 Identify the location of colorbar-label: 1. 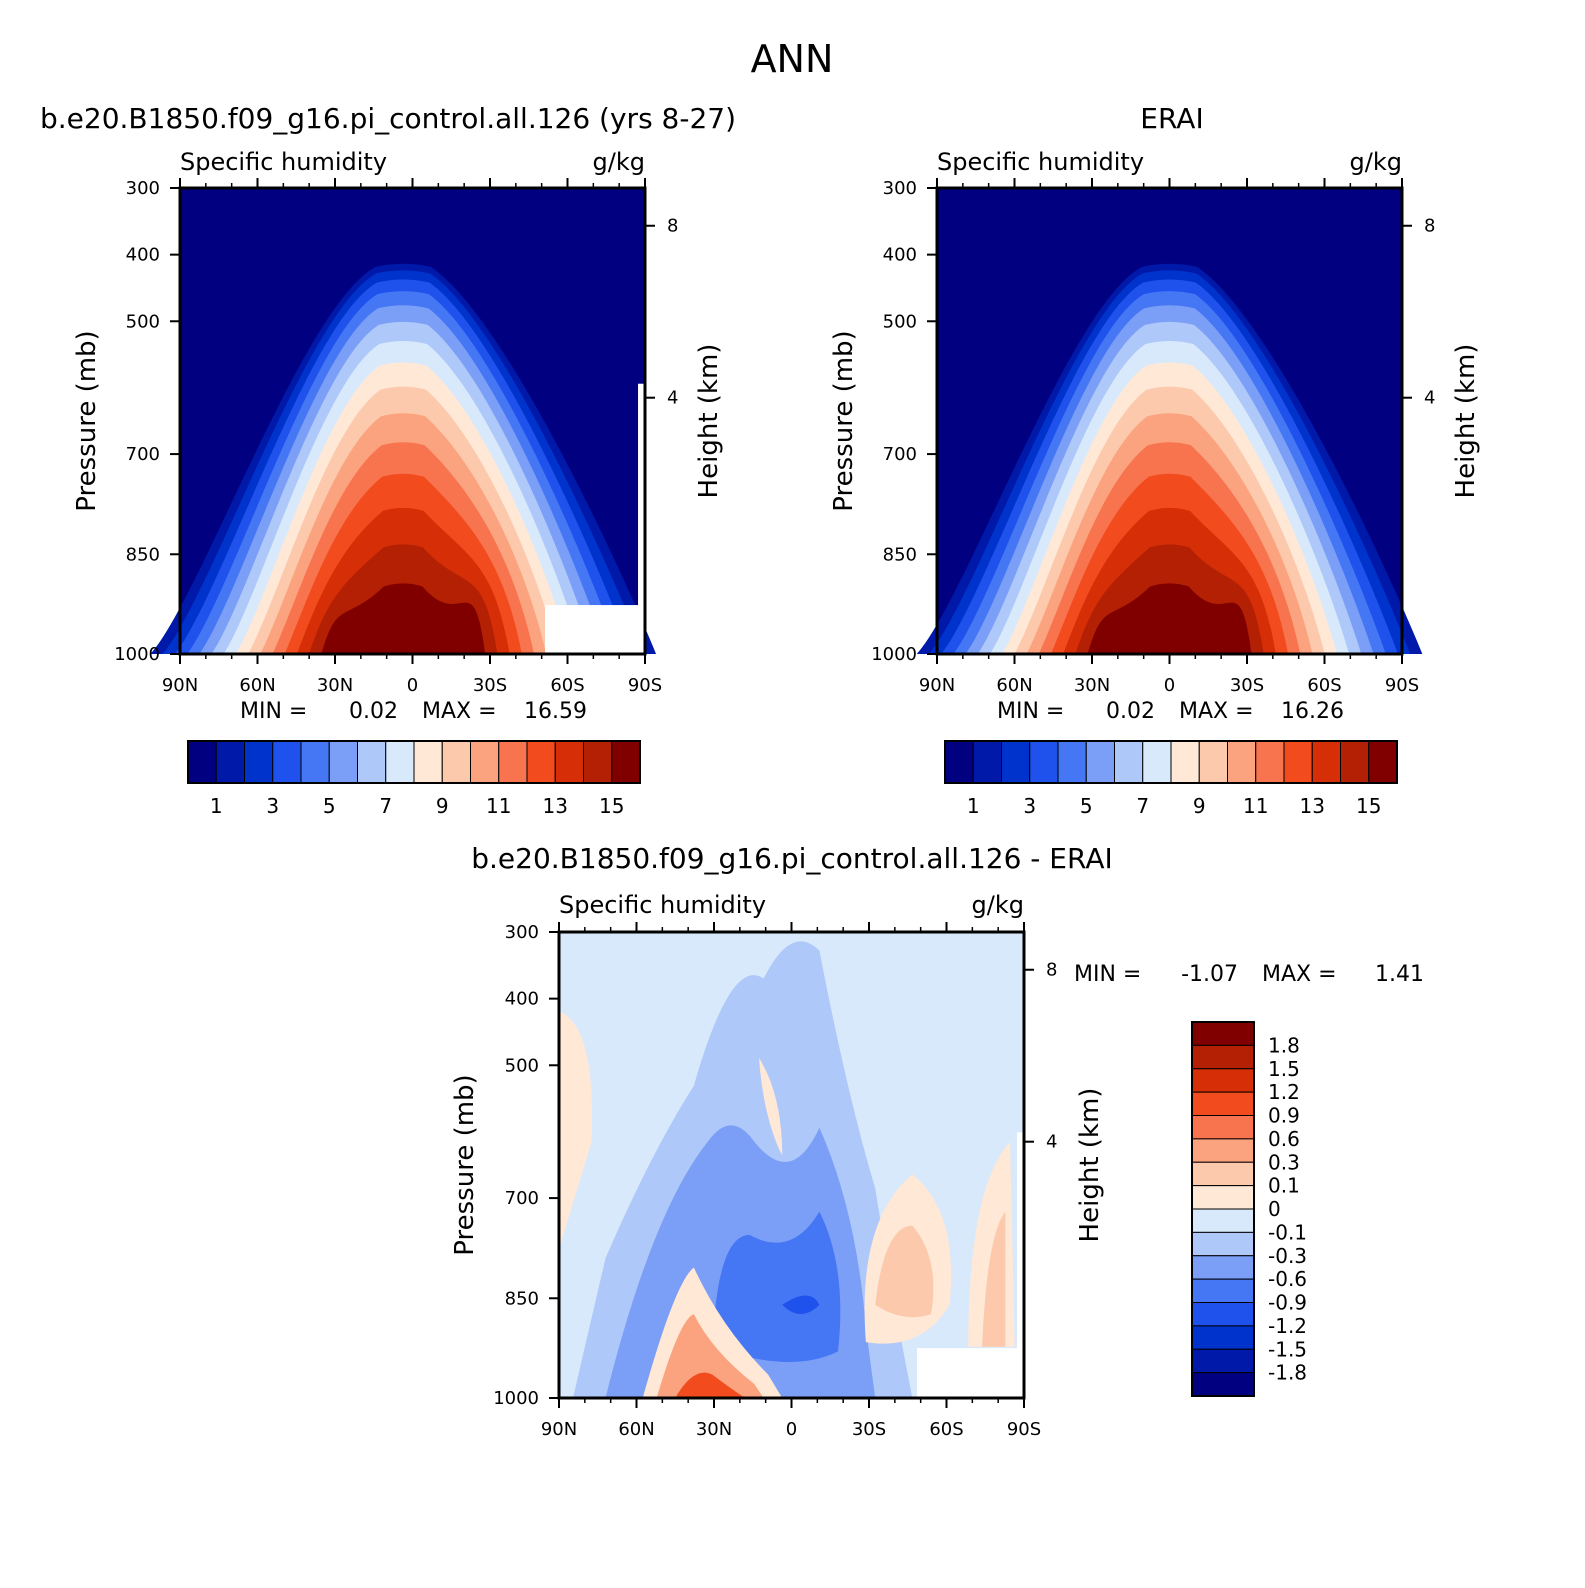
(216, 806).